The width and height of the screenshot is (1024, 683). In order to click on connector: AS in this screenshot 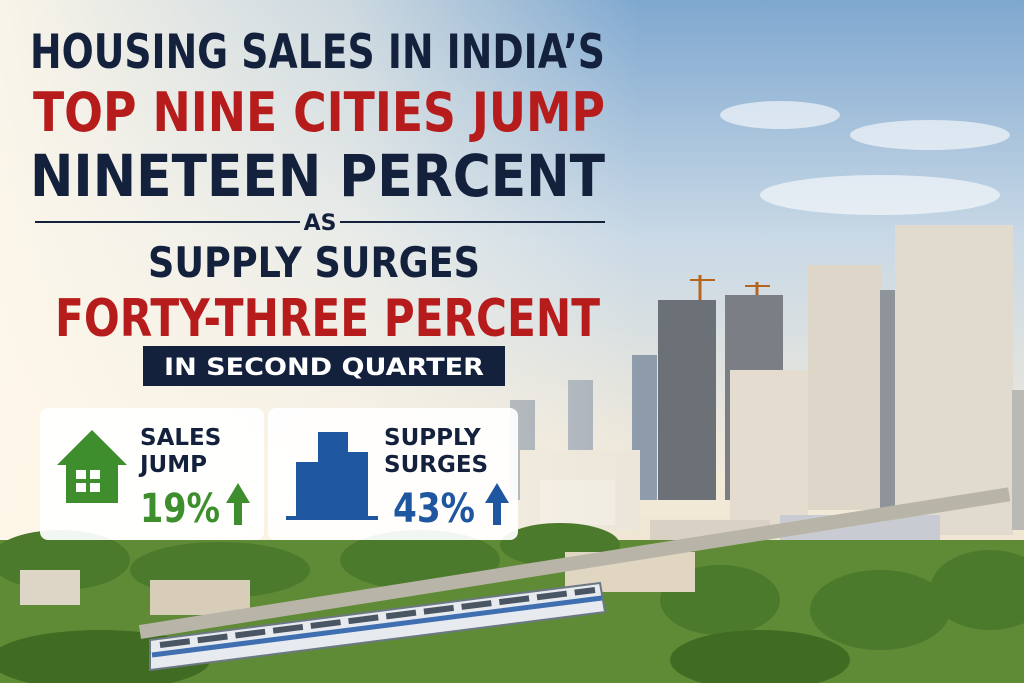, I will do `click(320, 223)`.